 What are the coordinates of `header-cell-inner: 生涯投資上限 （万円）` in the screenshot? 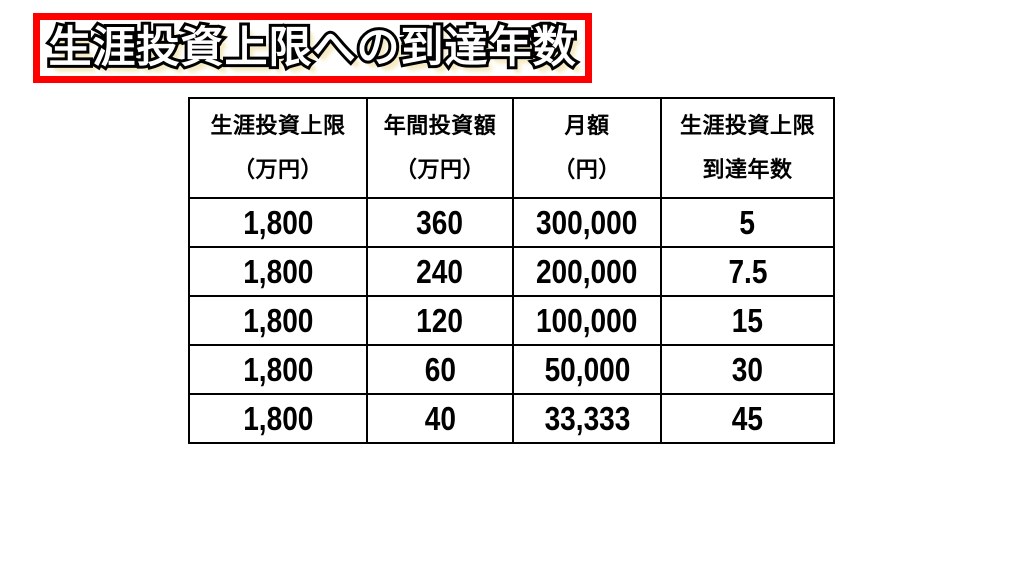 It's located at (278, 148).